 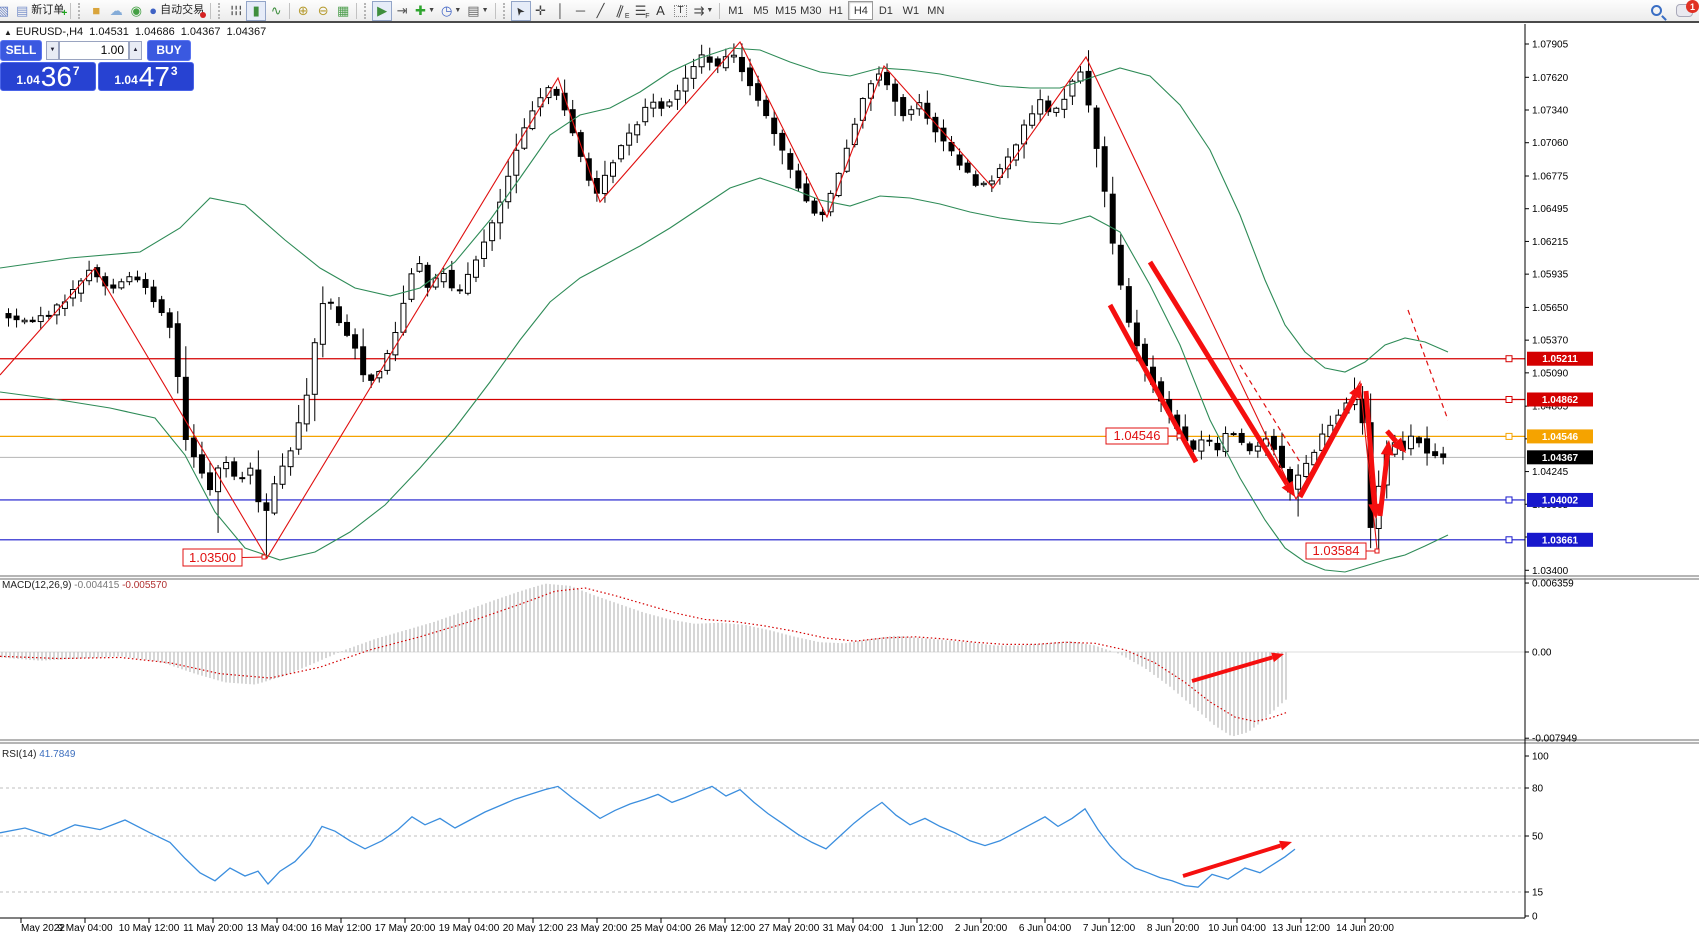 I want to click on market-icon-icon: ■, so click(x=96, y=10).